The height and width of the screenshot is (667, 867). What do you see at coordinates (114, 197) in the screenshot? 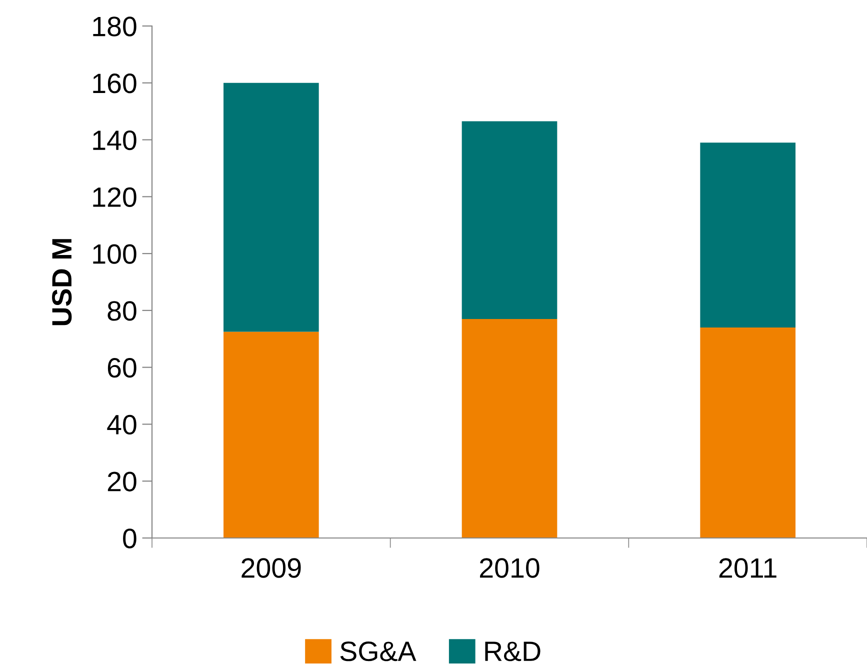
I see `y-tick-label: 120` at bounding box center [114, 197].